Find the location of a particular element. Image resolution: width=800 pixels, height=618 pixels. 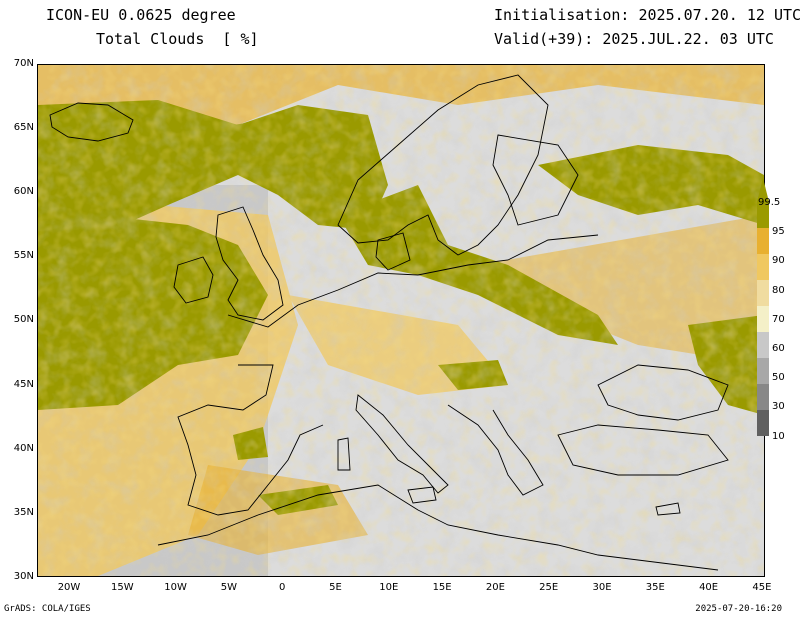

lon-tick-label: 45E is located at coordinates (762, 587).